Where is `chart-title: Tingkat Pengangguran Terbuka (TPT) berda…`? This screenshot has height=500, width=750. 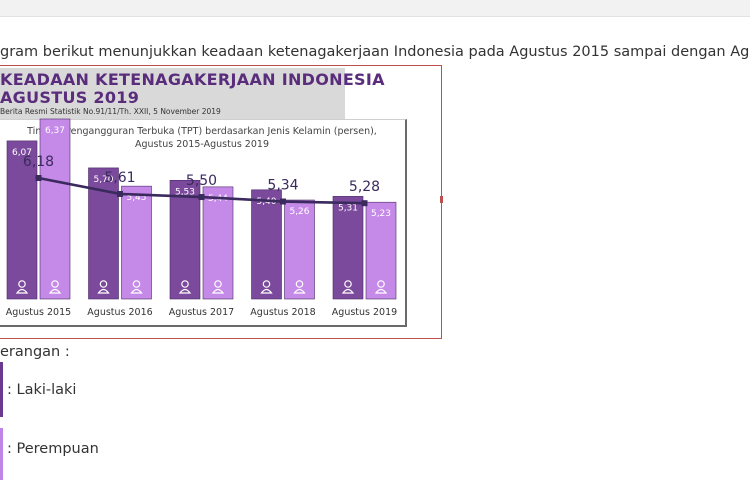
chart-title: Tingkat Pengangguran Terbuka (TPT) berda… is located at coordinates (202, 131).